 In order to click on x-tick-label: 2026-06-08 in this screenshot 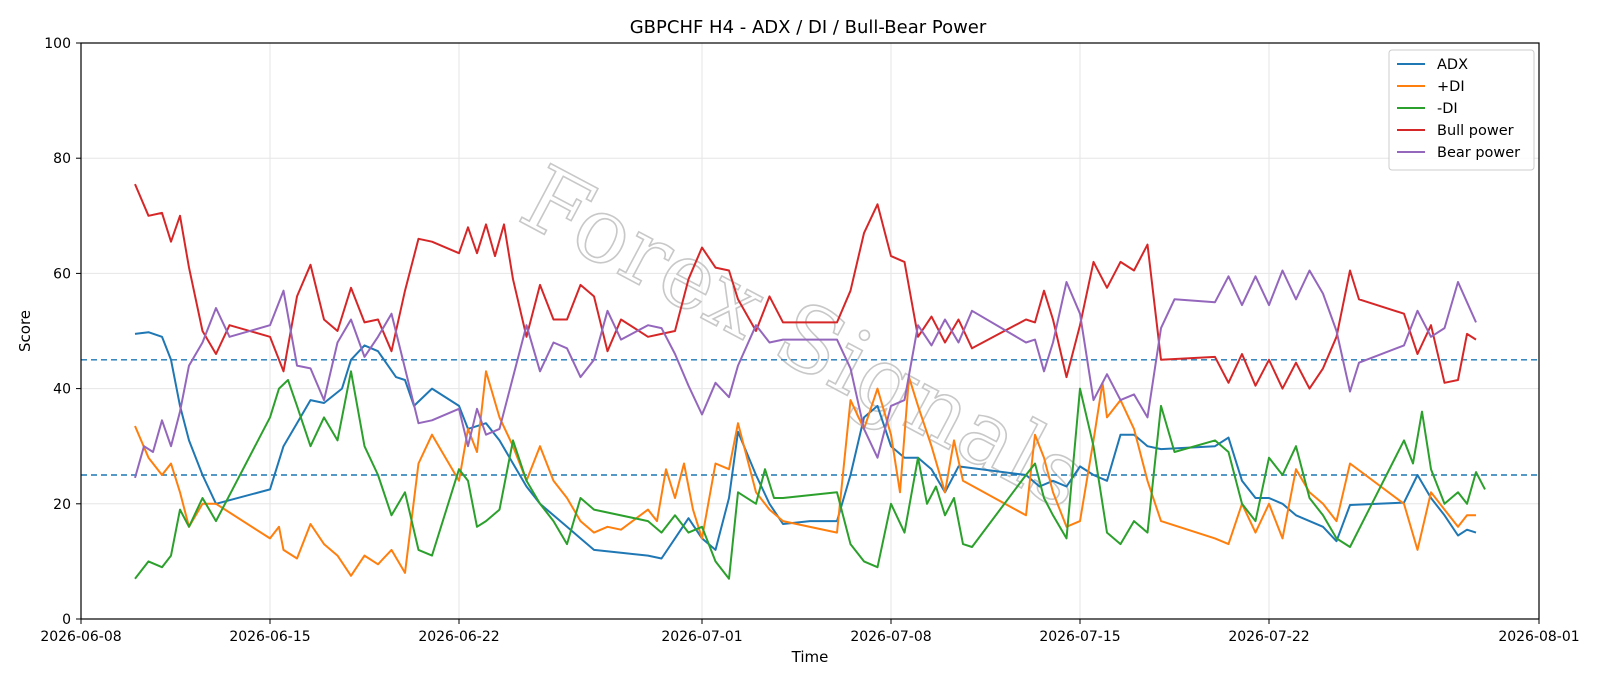, I will do `click(80, 637)`.